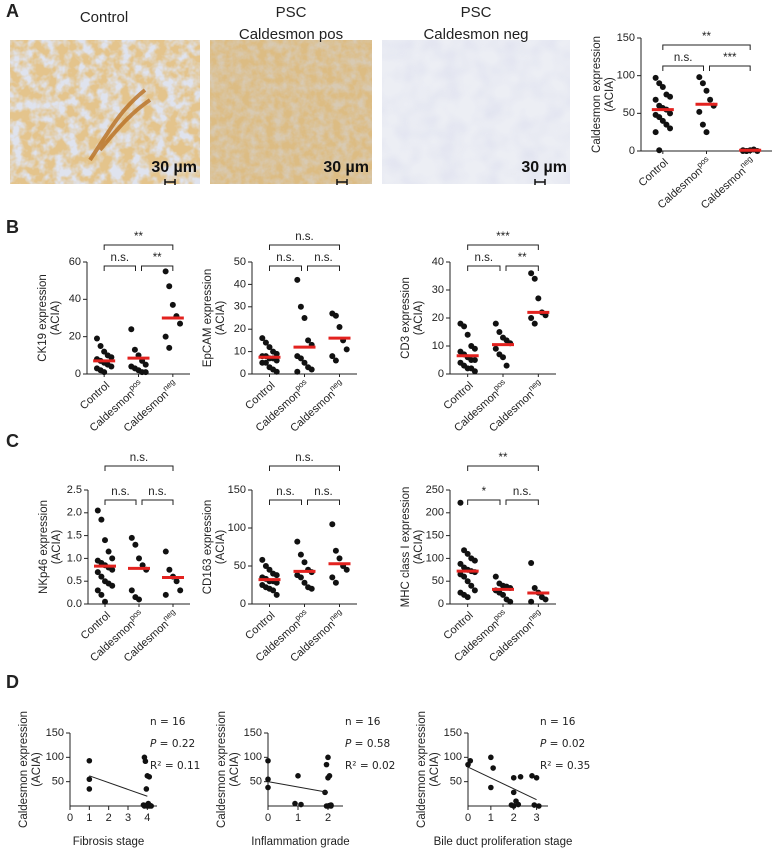  Describe the element at coordinates (458, 625) in the screenshot. I see `x-tick-label: Control` at that location.